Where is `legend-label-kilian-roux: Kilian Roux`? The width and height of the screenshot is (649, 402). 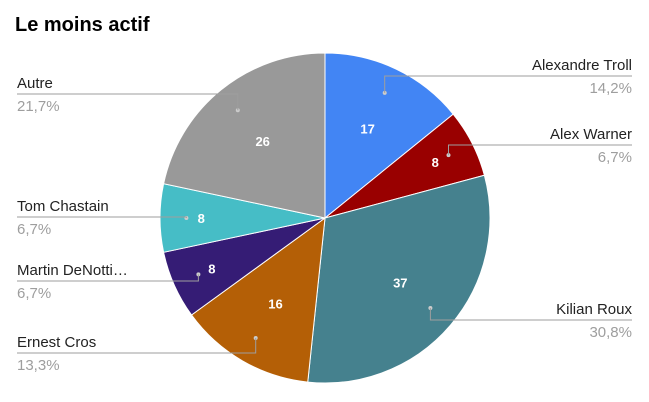 legend-label-kilian-roux: Kilian Roux is located at coordinates (594, 309).